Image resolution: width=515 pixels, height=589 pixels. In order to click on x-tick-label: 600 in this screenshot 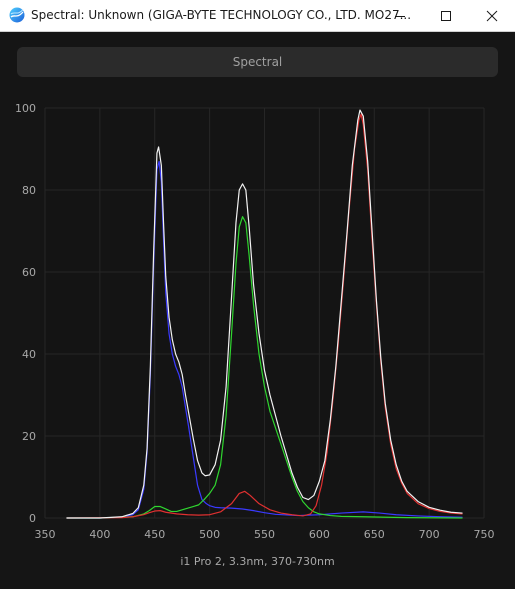, I will do `click(319, 534)`.